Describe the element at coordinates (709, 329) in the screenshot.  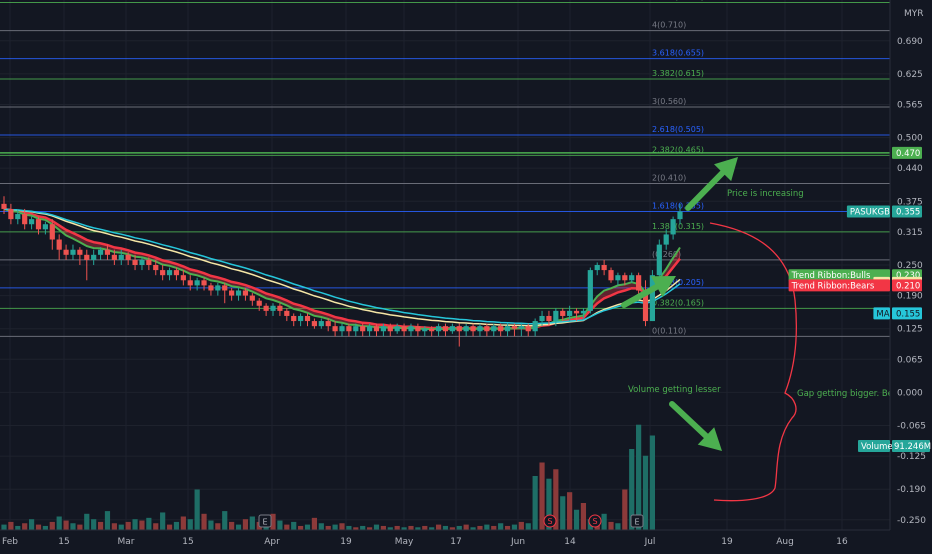
I see `drawings` at that location.